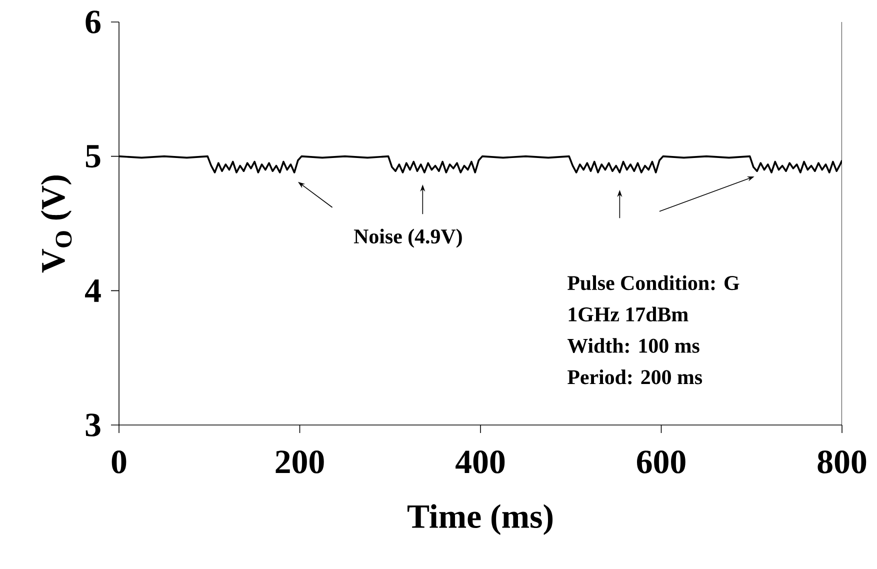  I want to click on annotation: 1GHz 17dBm, so click(628, 314).